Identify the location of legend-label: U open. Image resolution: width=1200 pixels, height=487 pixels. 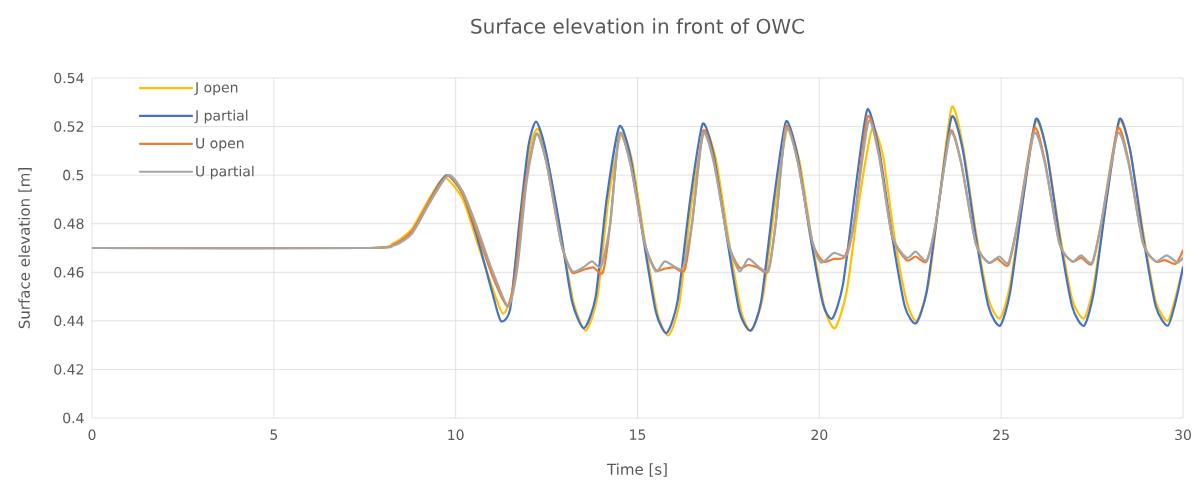
(220, 144).